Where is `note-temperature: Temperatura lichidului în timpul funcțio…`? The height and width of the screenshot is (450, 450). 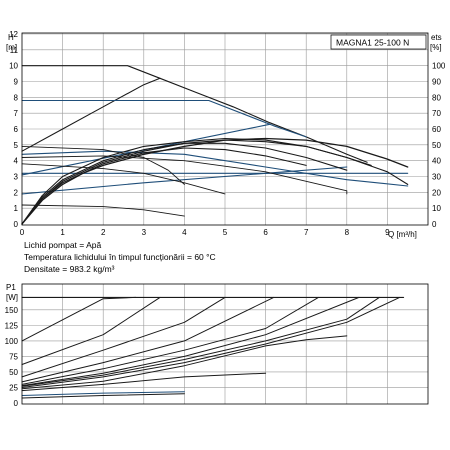 note-temperature: Temperatura lichidului în timpul funcțio… is located at coordinates (120, 257).